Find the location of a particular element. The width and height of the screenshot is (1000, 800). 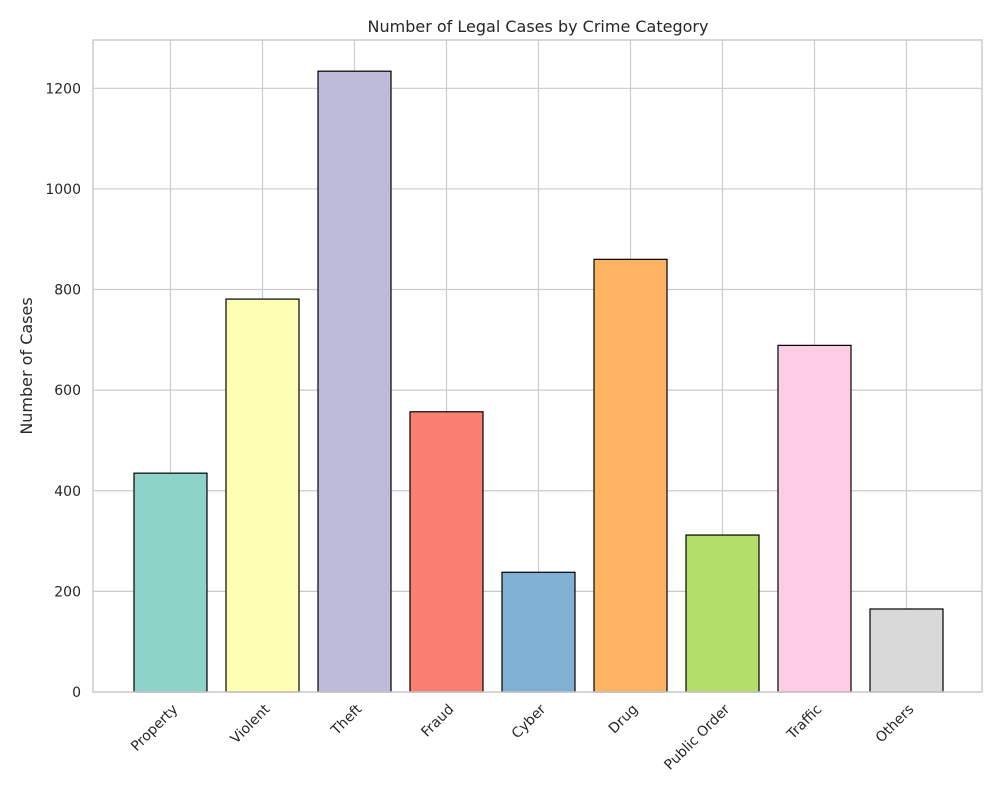

bar-public-order is located at coordinates (722, 613).